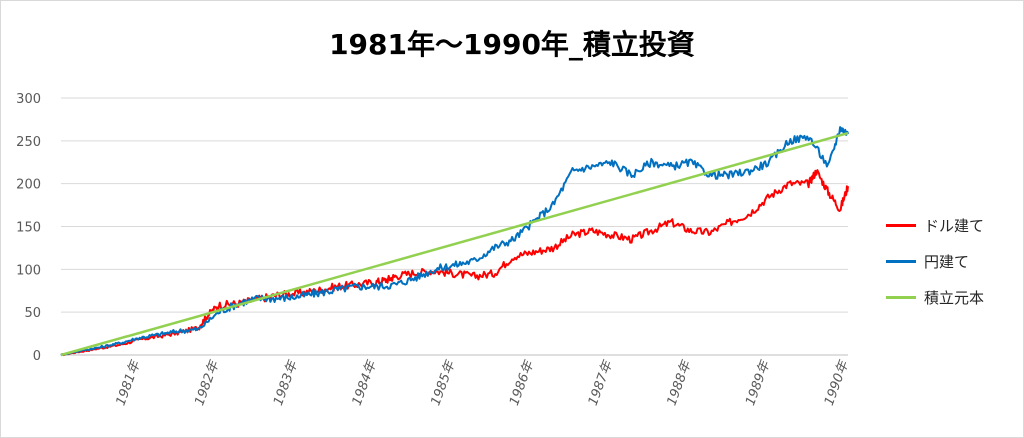 This screenshot has width=1024, height=438. What do you see at coordinates (954, 297) in the screenshot?
I see `legend-label-principal: 積立元本` at bounding box center [954, 297].